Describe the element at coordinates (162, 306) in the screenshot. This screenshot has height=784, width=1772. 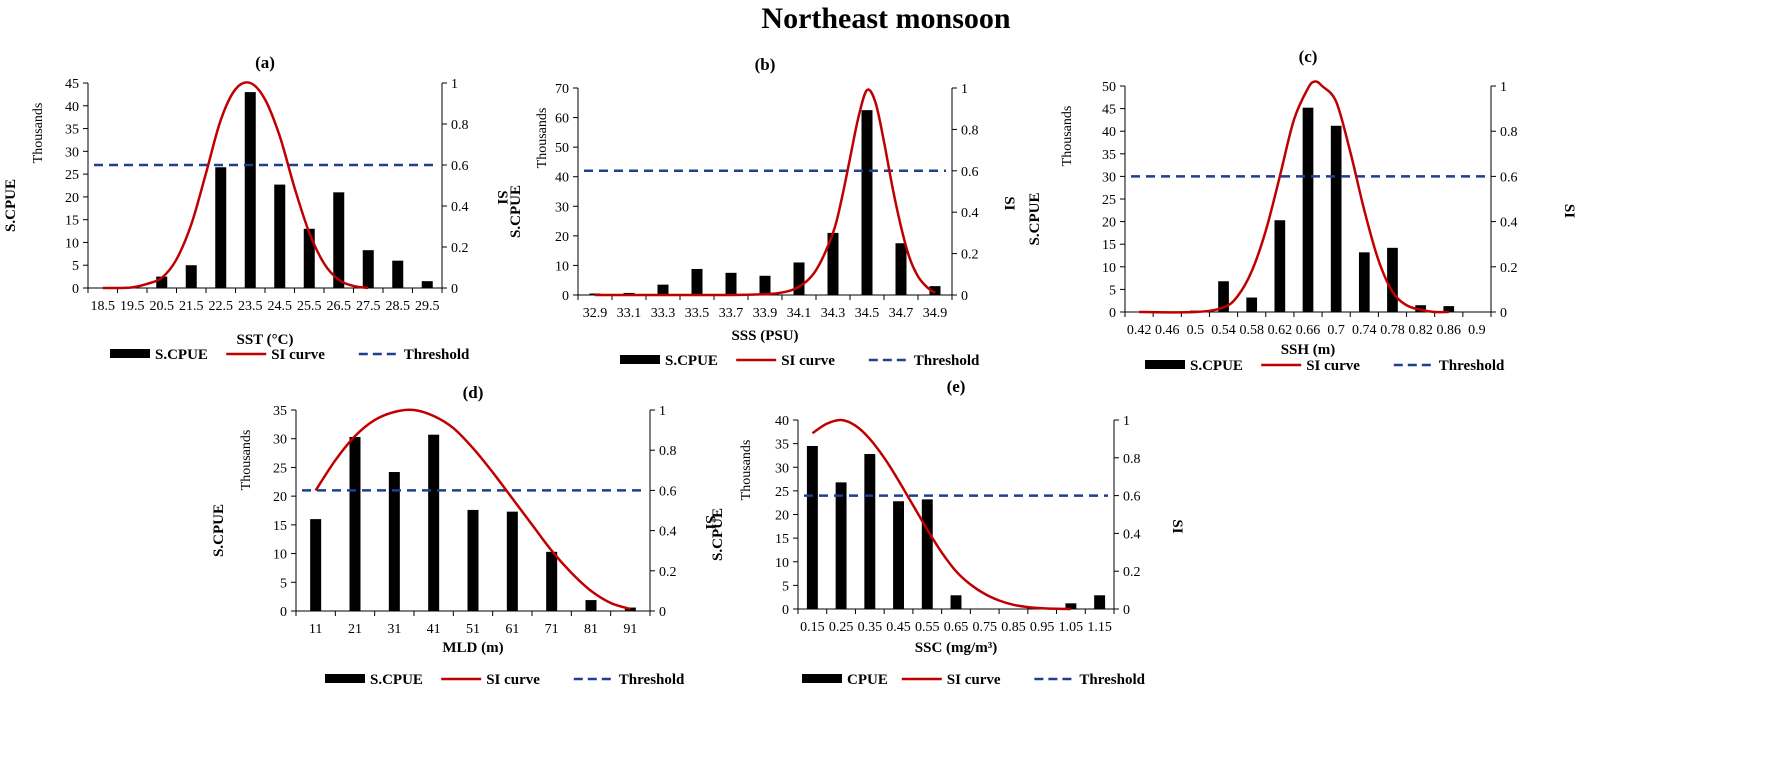
I see `x-tick-label: 20.5` at that location.